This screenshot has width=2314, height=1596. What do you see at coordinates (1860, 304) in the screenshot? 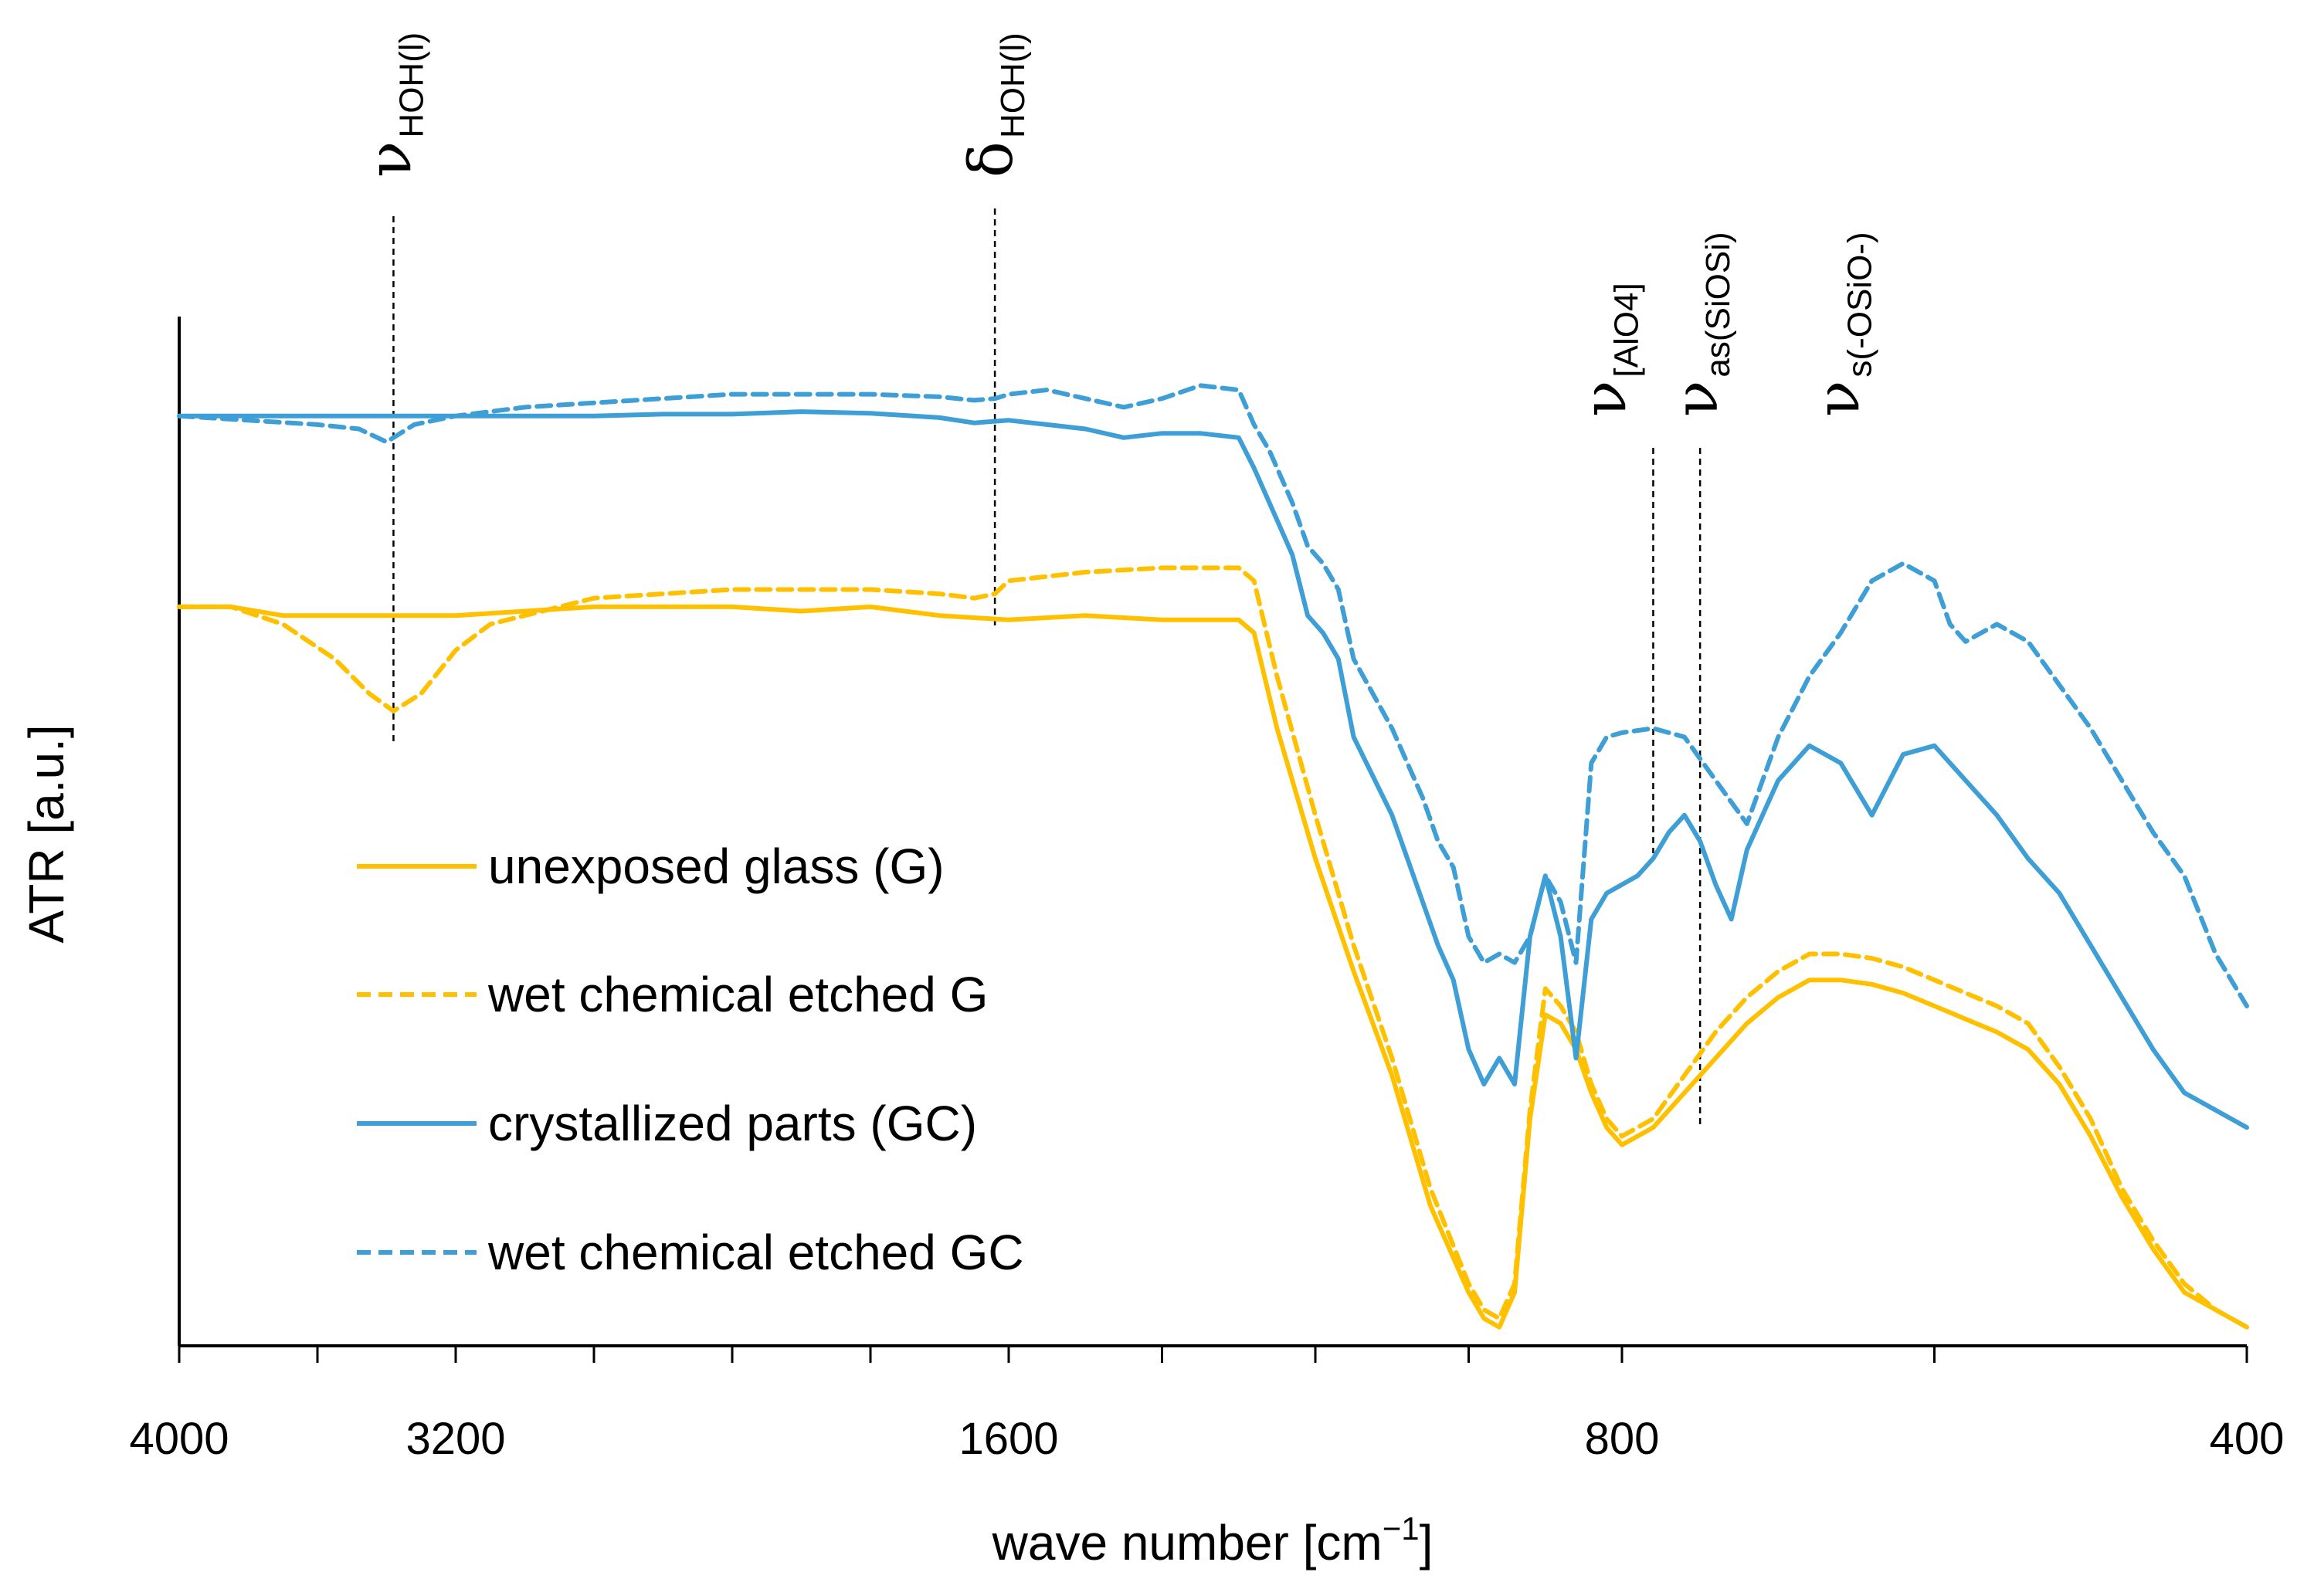
I see `annotation-subscript-4: s(-OSiO-)` at bounding box center [1860, 304].